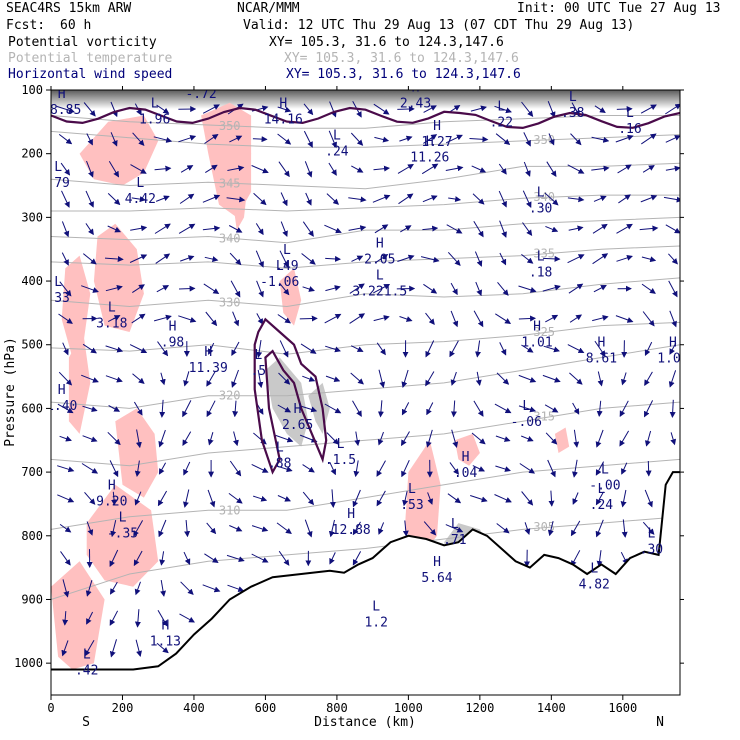 This screenshot has width=740, height=740. I want to click on x-tick-label: 1400, so click(551, 708).